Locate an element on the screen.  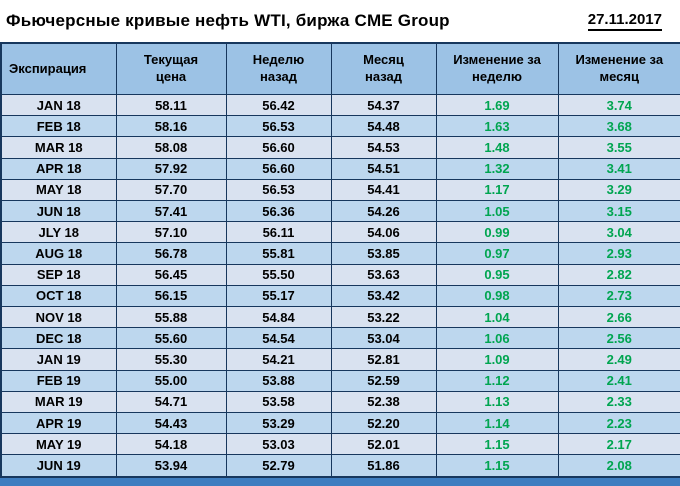
cell-week-change: 1.69 is located at coordinates (497, 105).